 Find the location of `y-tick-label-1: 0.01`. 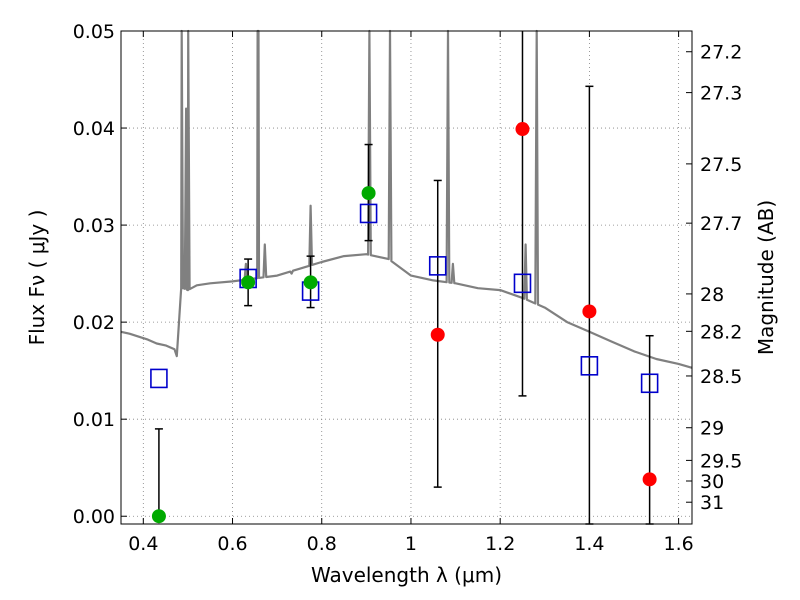

y-tick-label-1: 0.01 is located at coordinates (94, 420).